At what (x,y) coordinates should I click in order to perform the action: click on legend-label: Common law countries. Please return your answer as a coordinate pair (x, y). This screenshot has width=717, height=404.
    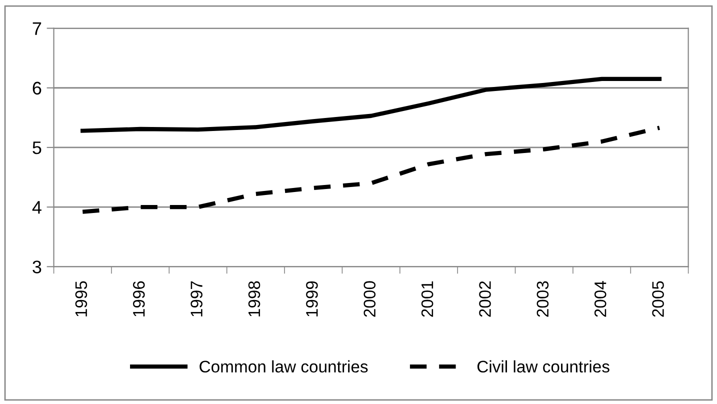
    Looking at the image, I should click on (284, 366).